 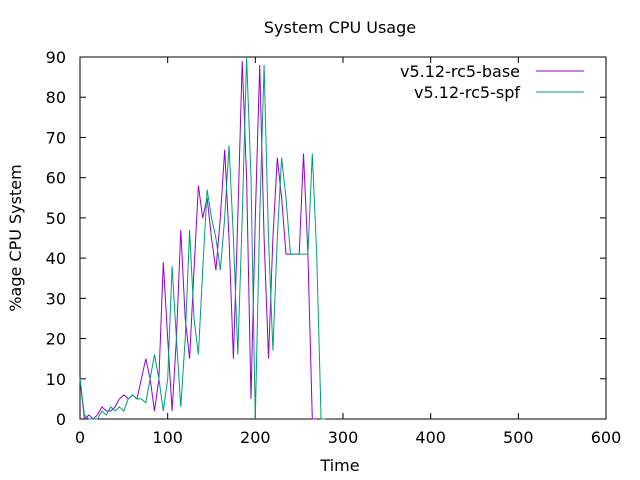 I want to click on y-tick-label: 40, so click(x=56, y=258).